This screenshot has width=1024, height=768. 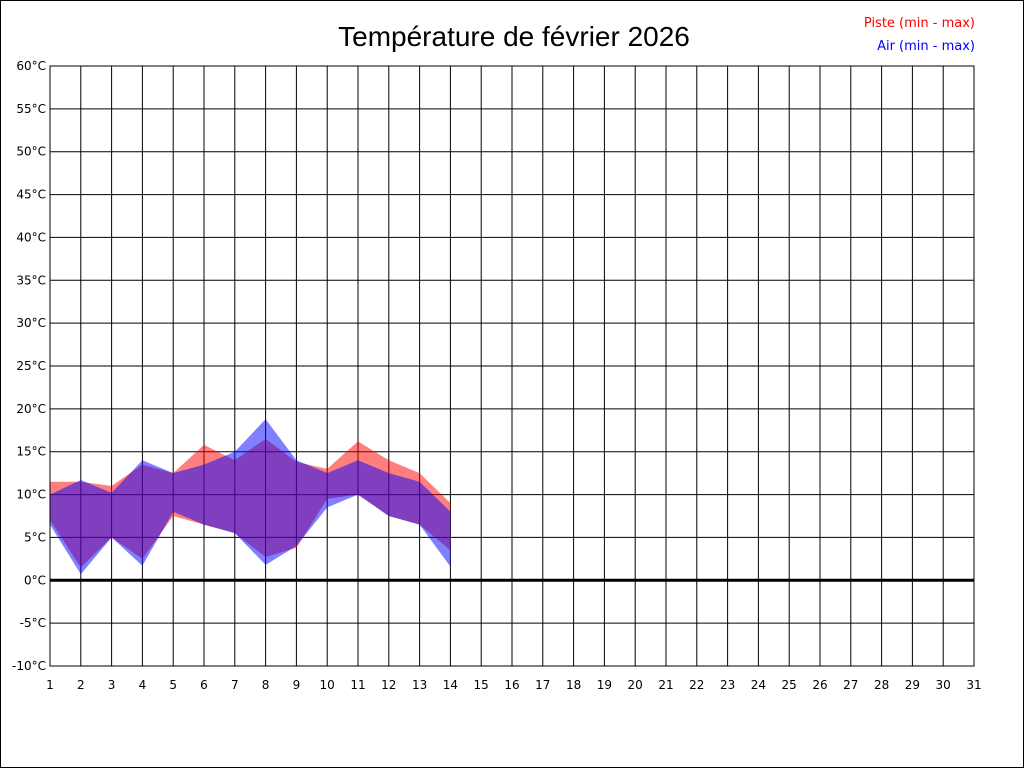 I want to click on y-tick-label: 50°C, so click(x=31, y=152).